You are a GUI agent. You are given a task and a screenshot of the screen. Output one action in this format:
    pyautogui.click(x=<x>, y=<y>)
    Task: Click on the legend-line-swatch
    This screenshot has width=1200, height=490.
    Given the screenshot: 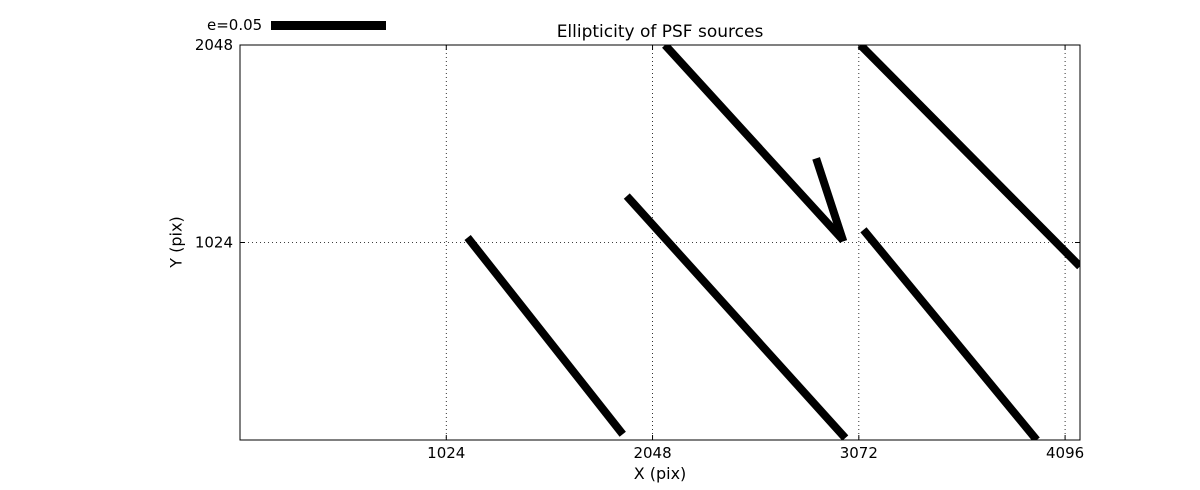 What is the action you would take?
    pyautogui.click(x=329, y=25)
    